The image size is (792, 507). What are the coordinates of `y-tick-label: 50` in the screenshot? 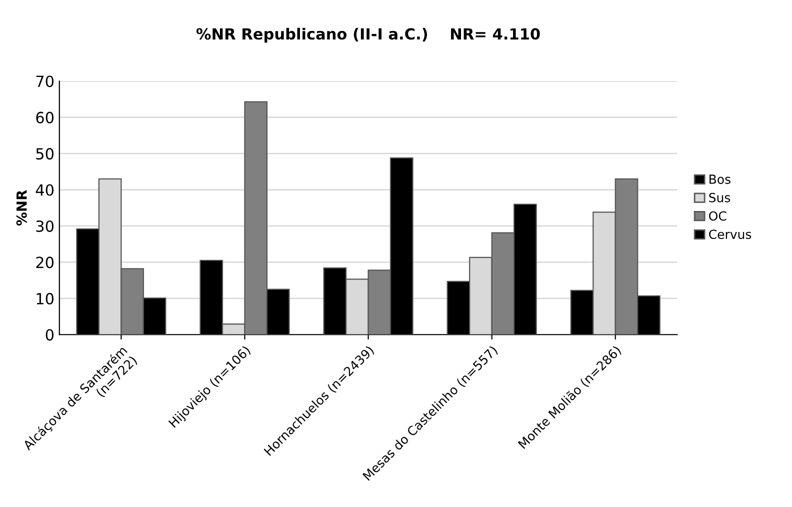 It's located at (45, 154).